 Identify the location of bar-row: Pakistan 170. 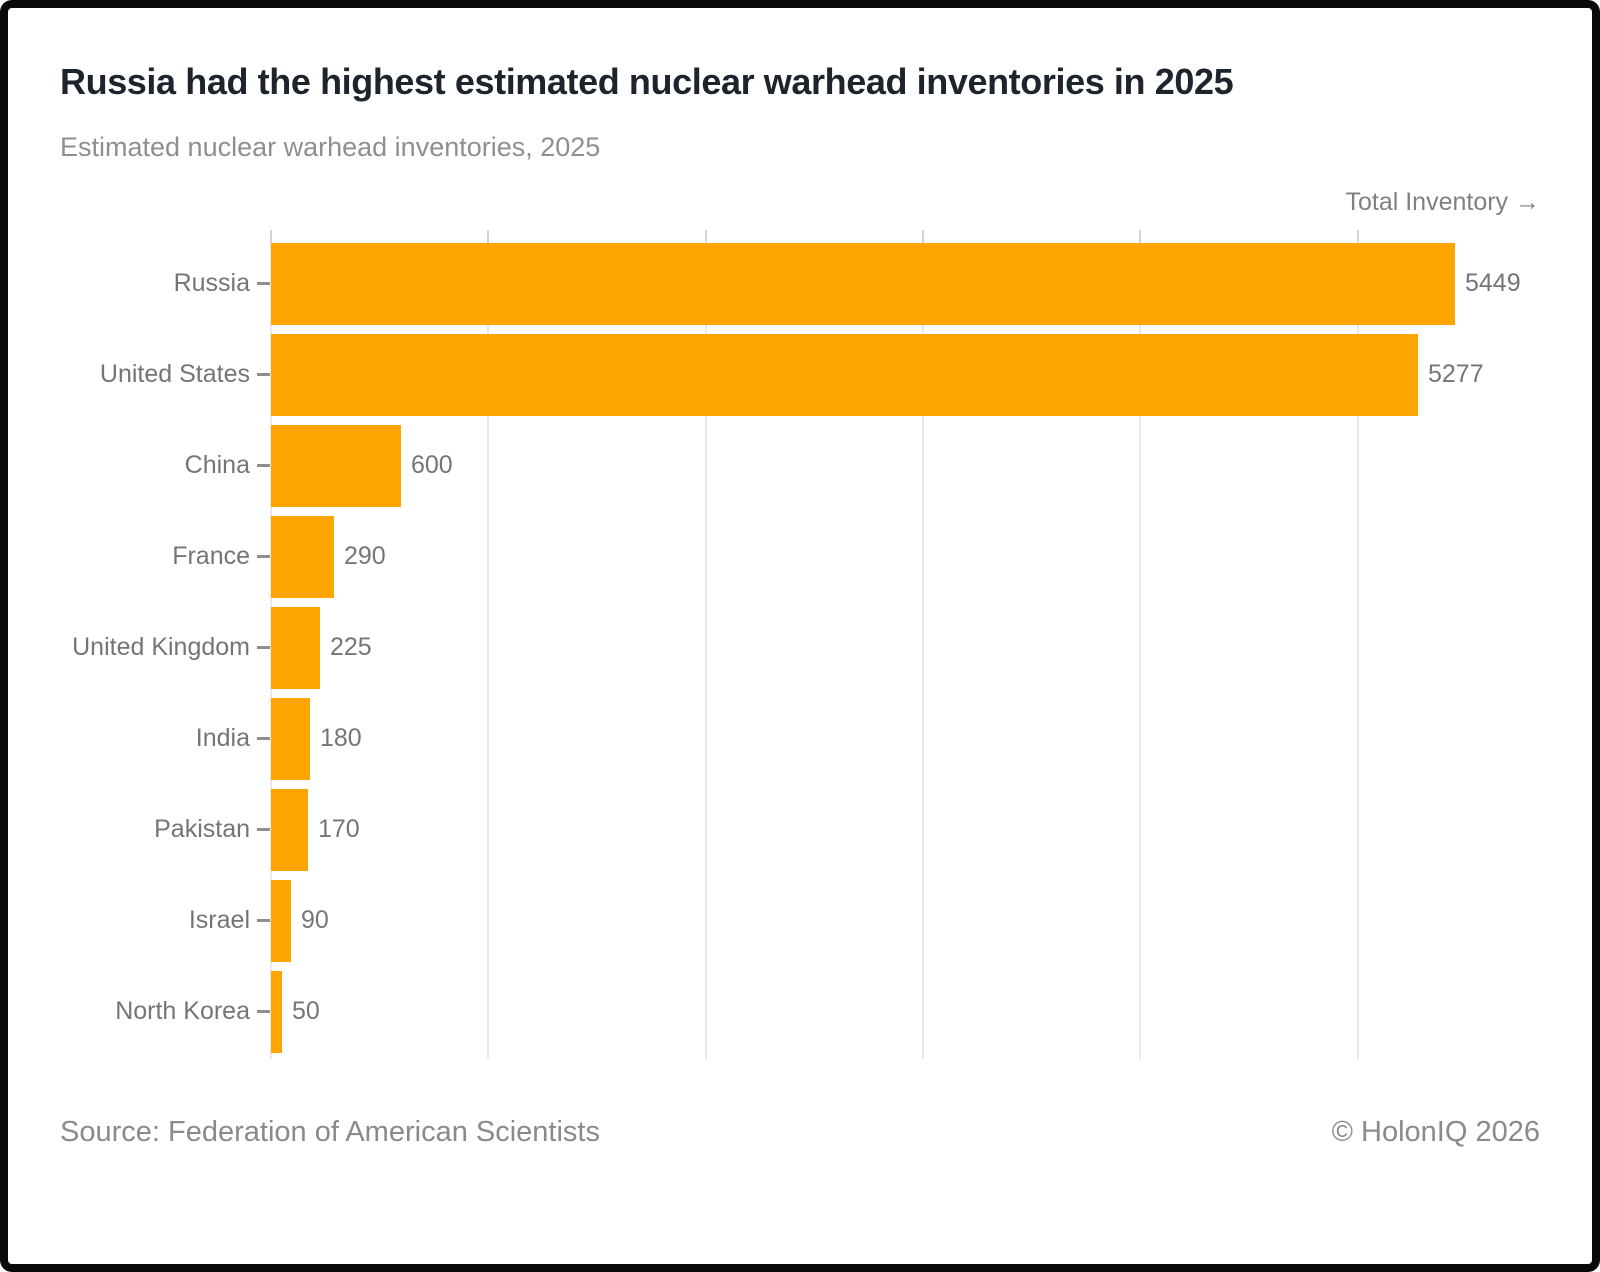
(800, 829).